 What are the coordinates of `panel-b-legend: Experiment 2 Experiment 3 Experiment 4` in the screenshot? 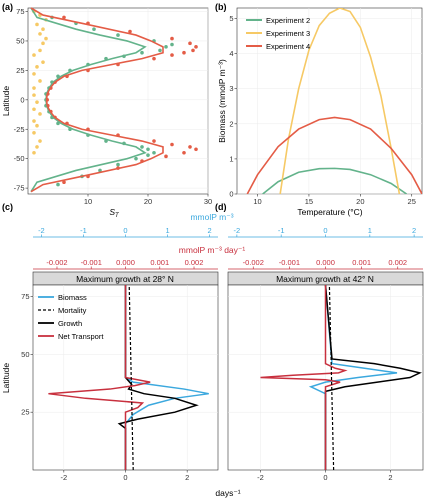 It's located at (278, 33).